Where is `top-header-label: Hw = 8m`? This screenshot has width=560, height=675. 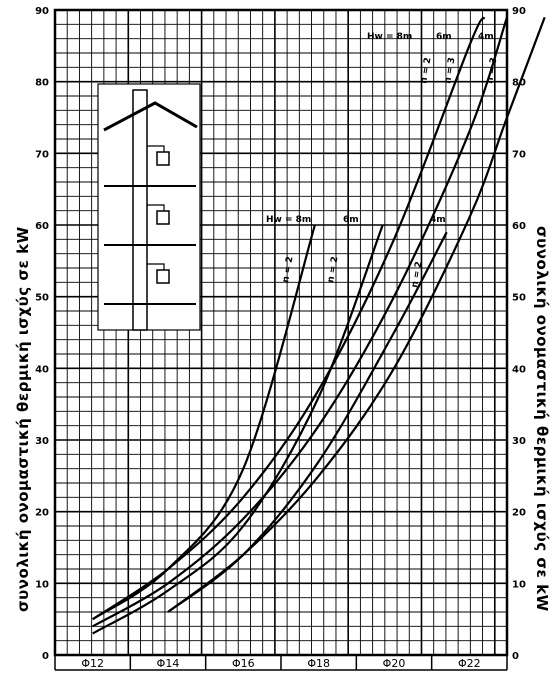 top-header-label: Hw = 8m is located at coordinates (389, 37).